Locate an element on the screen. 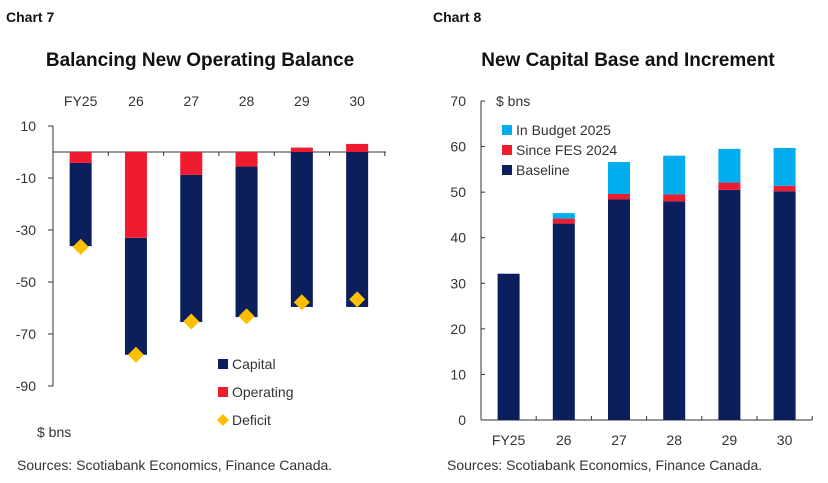 This screenshot has width=828, height=483. chart8-label: Chart 8 is located at coordinates (457, 17).